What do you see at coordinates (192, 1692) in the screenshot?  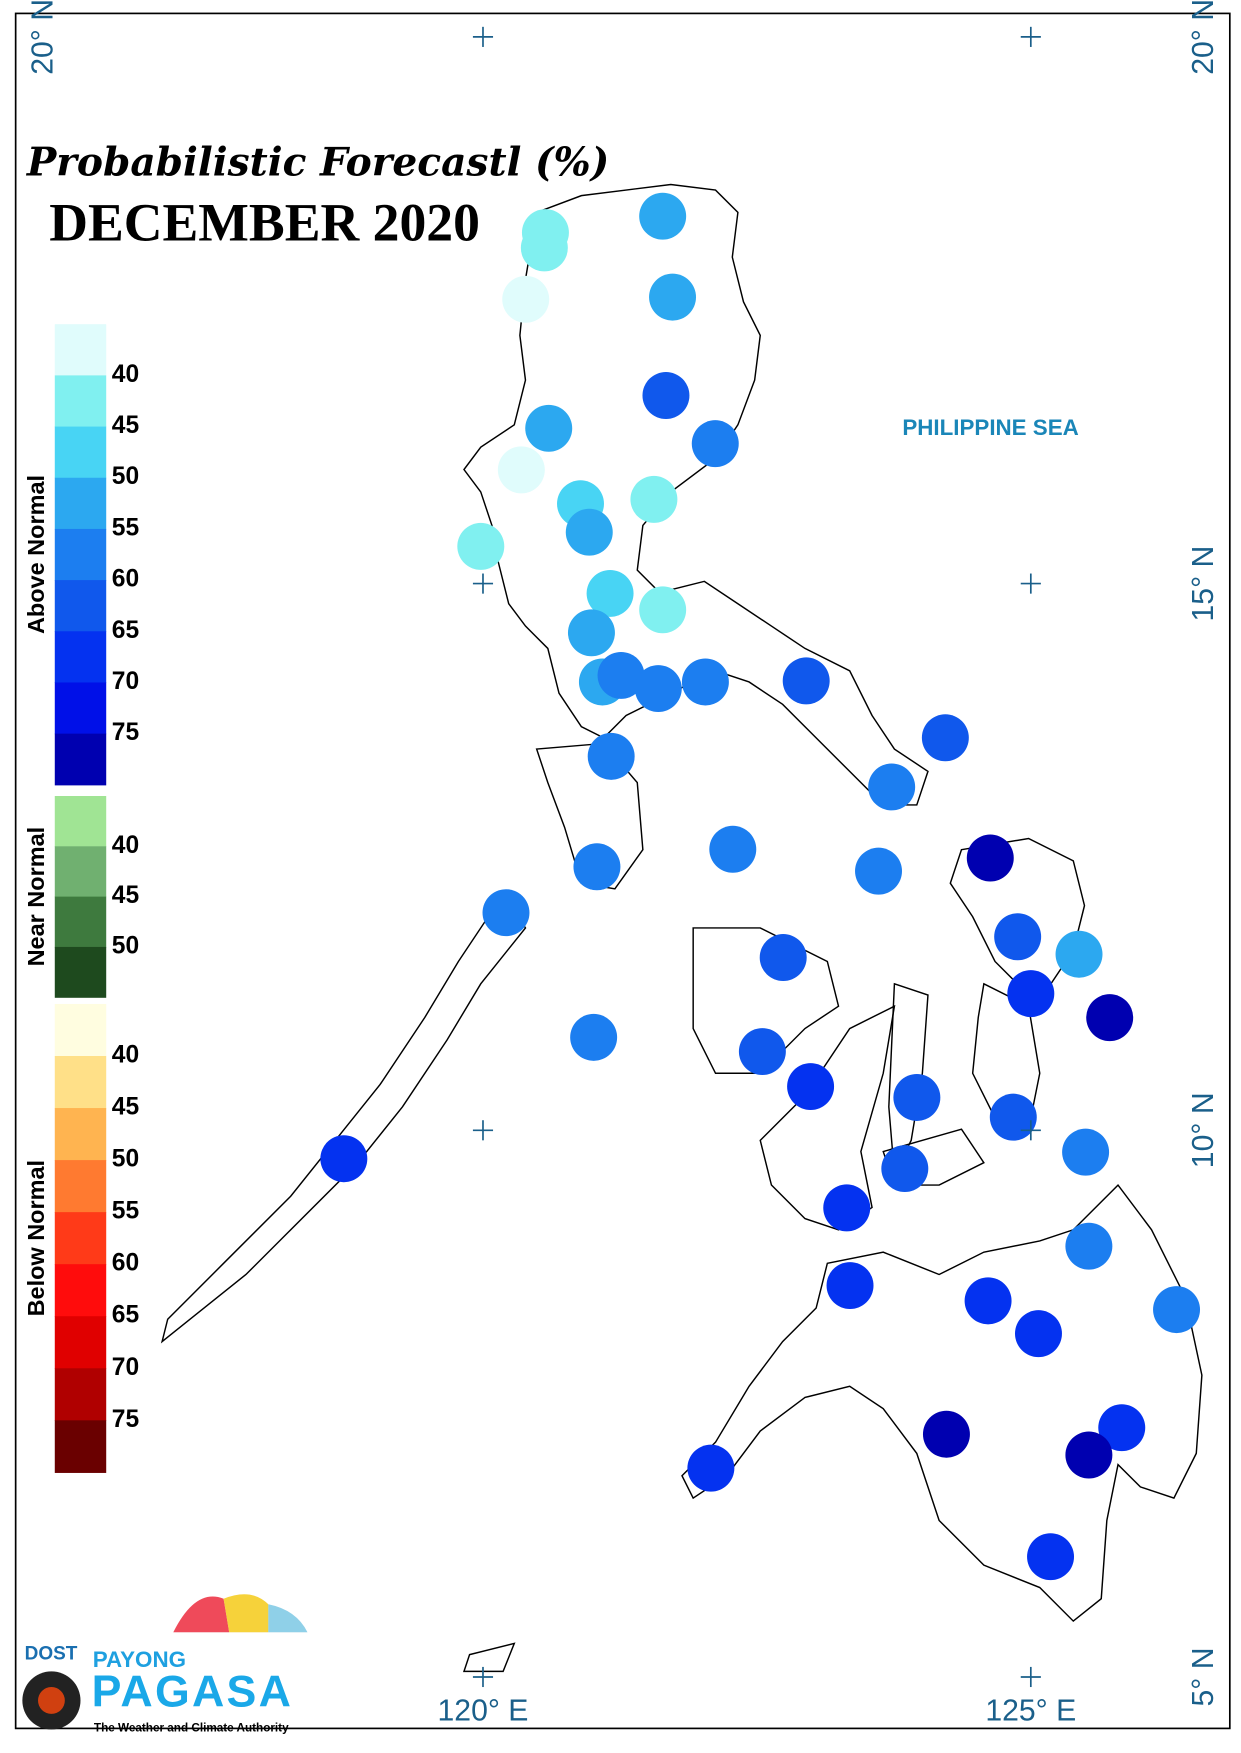 I see `logo-brand: PAGASA` at bounding box center [192, 1692].